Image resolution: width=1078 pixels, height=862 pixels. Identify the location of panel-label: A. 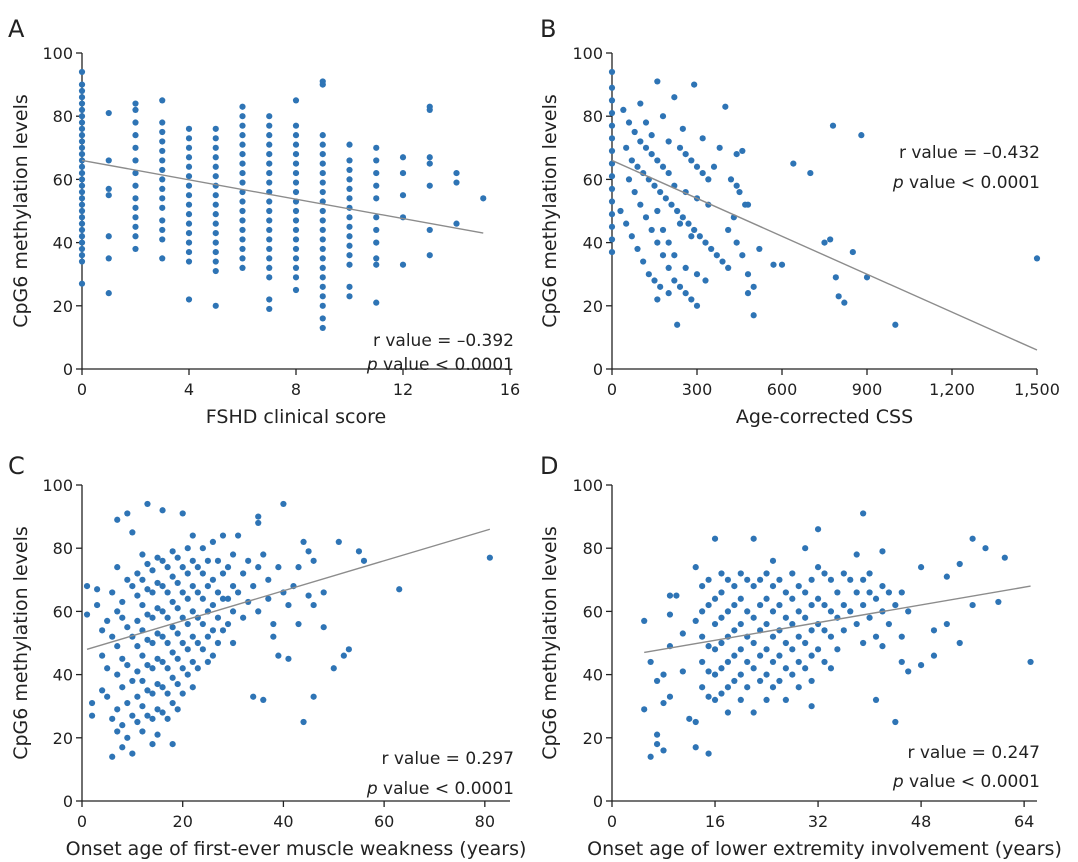
(16, 29).